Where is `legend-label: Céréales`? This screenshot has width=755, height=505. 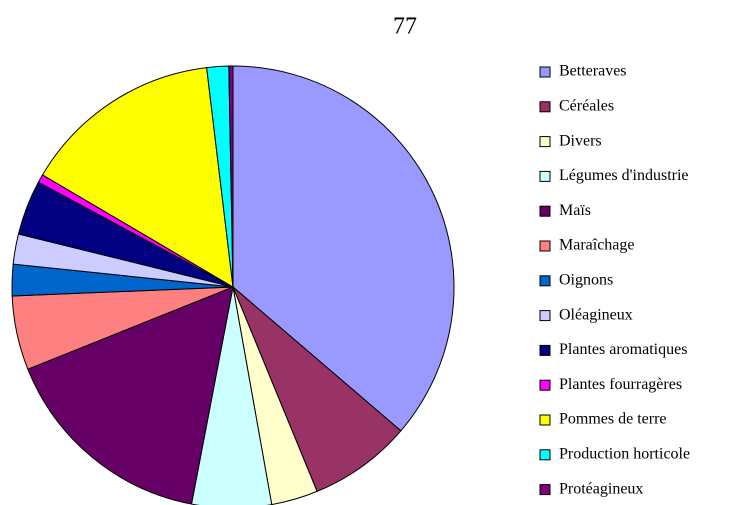 legend-label: Céréales is located at coordinates (586, 105).